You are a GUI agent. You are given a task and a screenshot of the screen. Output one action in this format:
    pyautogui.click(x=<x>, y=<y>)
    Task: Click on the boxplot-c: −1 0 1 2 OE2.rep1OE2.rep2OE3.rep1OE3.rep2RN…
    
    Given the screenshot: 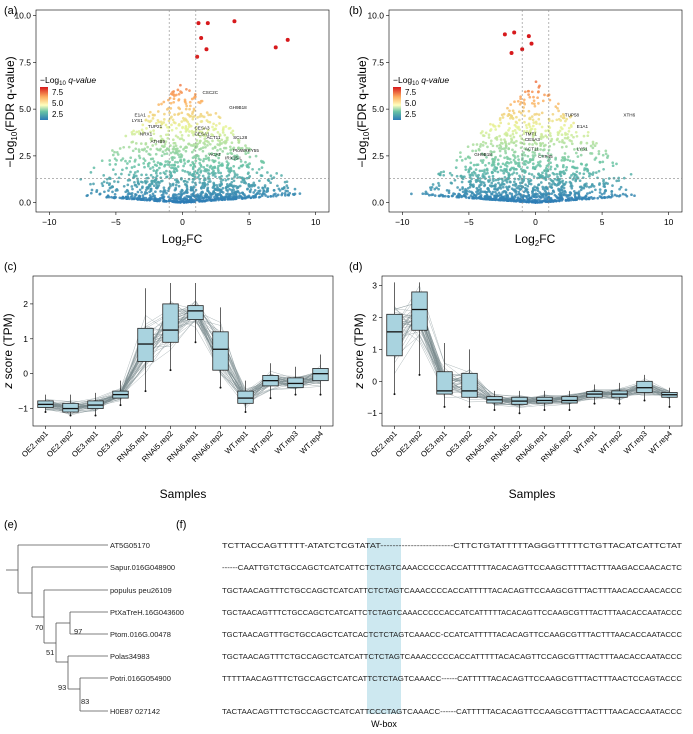 What is the action you would take?
    pyautogui.click(x=167, y=388)
    